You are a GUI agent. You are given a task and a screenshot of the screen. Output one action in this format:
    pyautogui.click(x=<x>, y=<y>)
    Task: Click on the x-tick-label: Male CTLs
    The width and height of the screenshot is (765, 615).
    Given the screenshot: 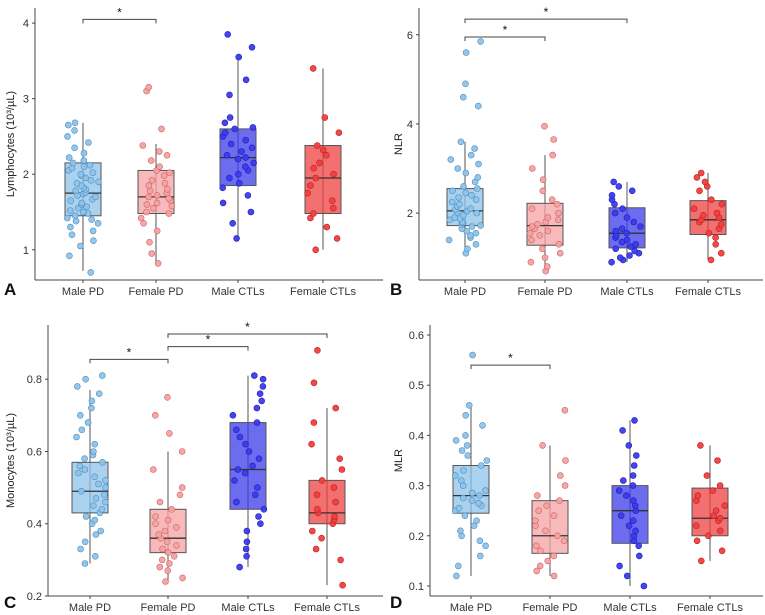 What is the action you would take?
    pyautogui.click(x=627, y=292)
    